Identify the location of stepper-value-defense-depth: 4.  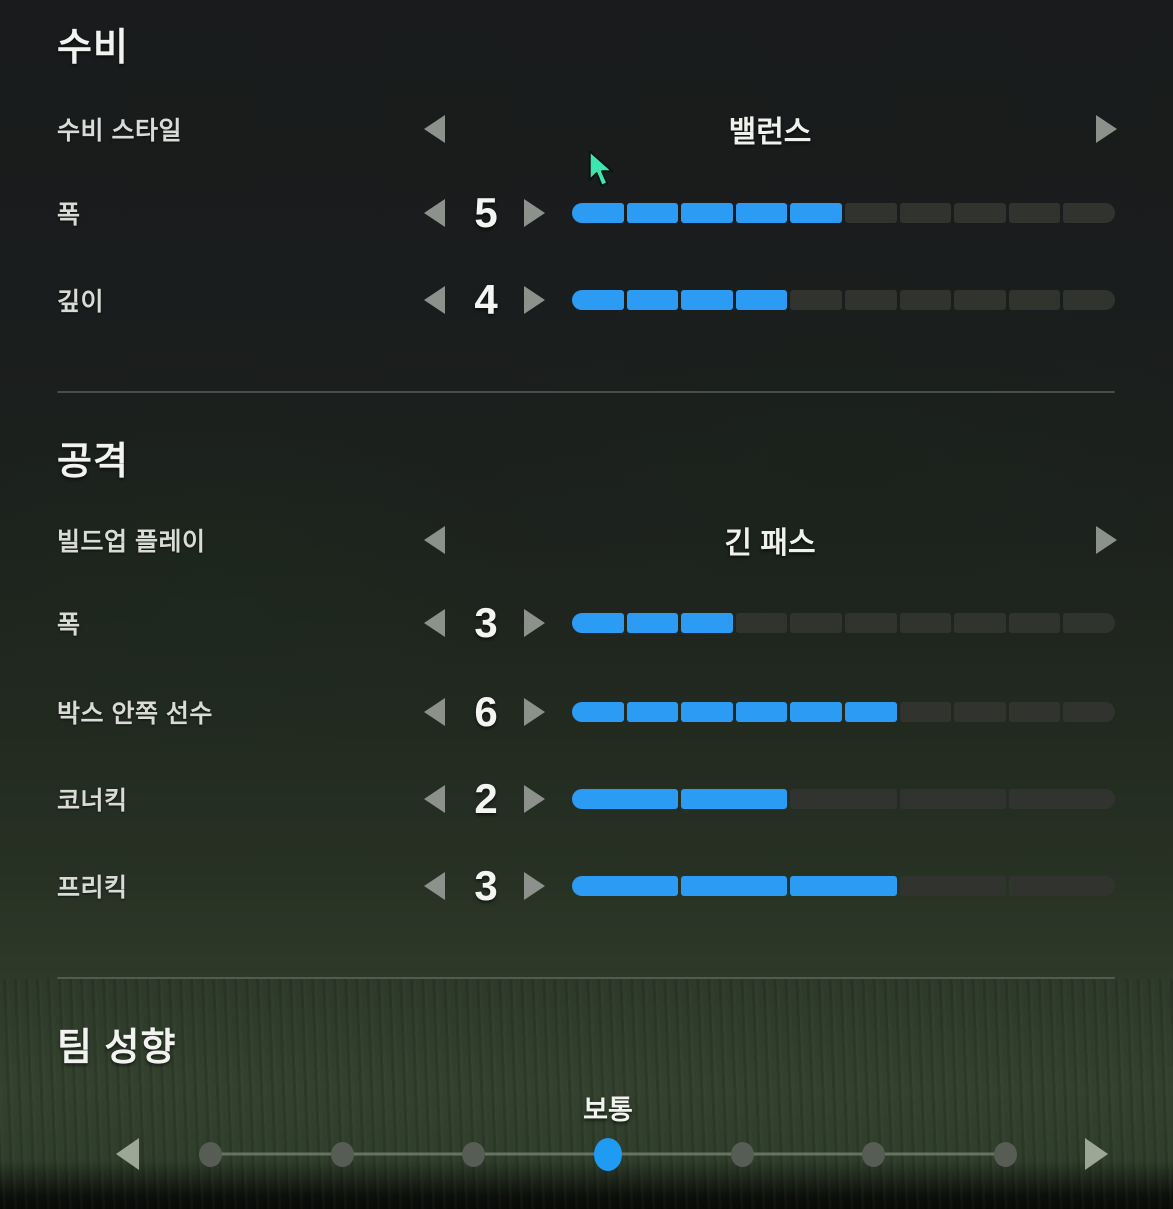
(486, 299).